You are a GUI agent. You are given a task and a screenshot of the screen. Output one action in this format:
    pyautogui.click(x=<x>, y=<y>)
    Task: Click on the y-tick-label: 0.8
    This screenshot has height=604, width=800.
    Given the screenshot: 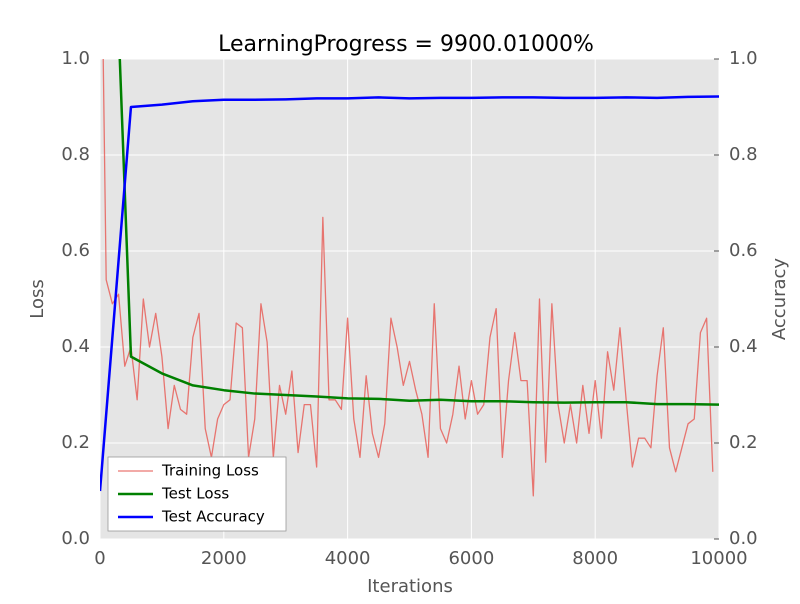 What is the action you would take?
    pyautogui.click(x=75, y=154)
    